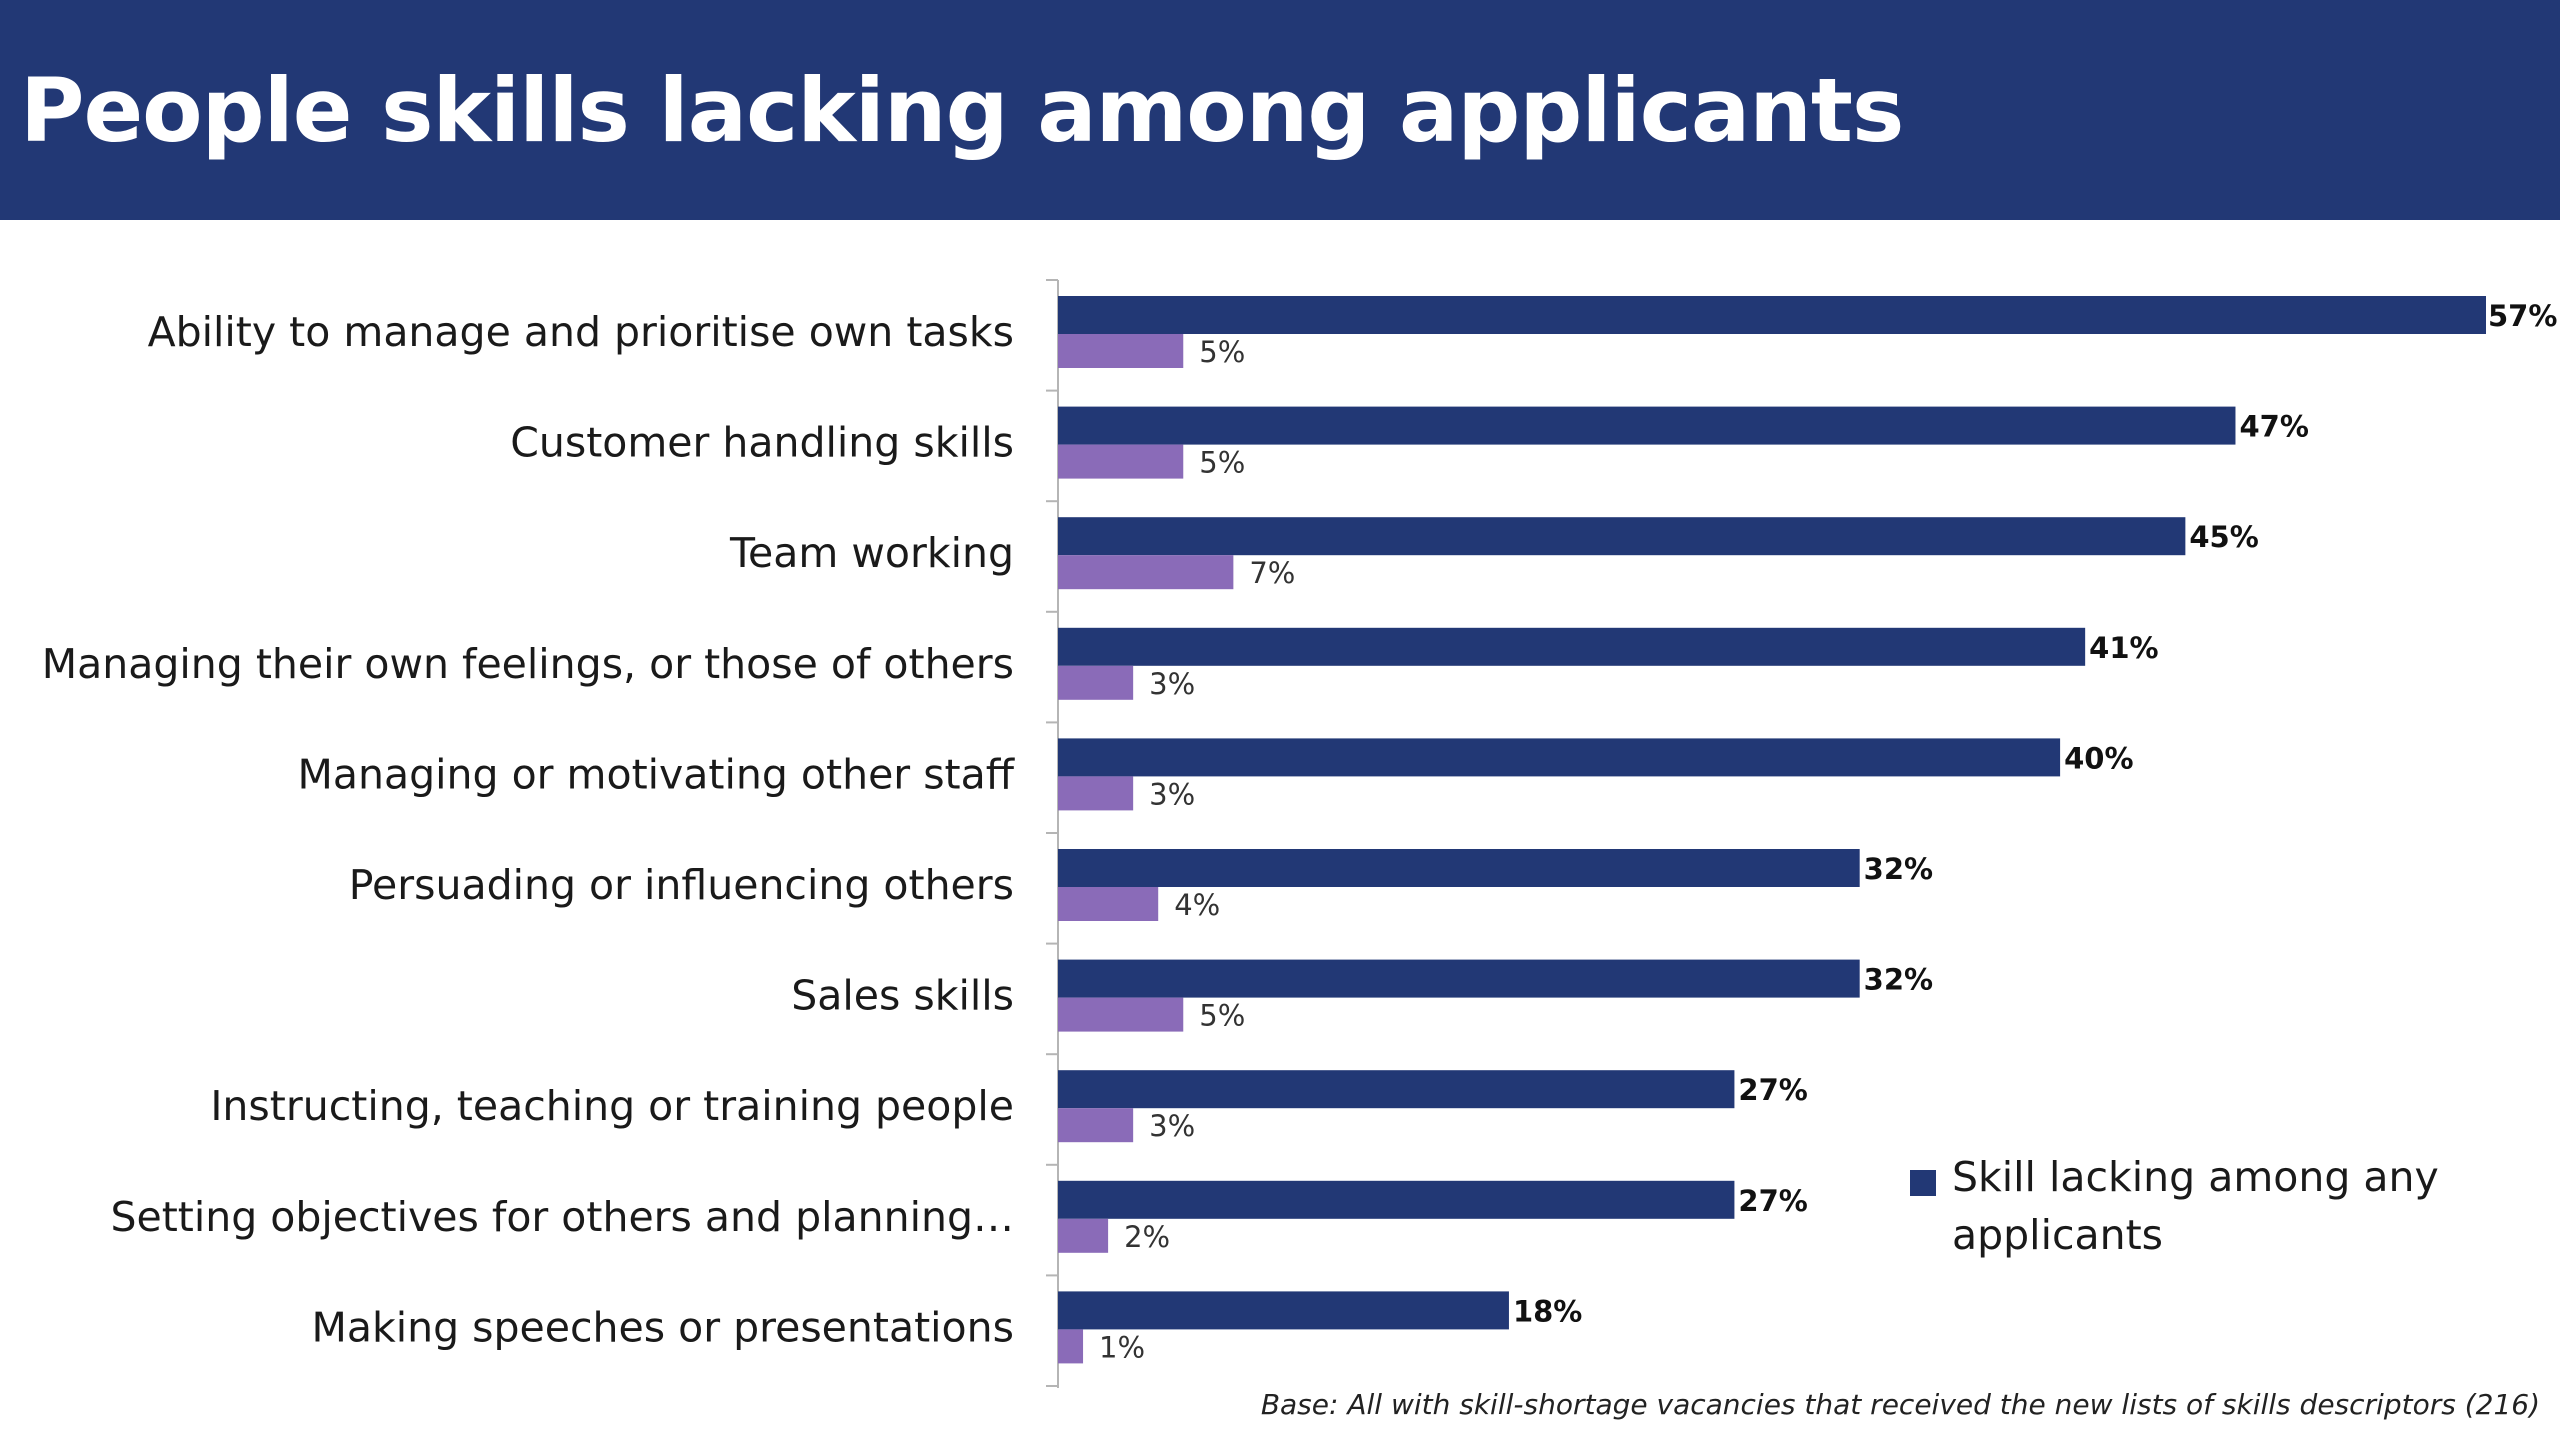  I want to click on value-label-skill-lacking: 18%, so click(1547, 1311).